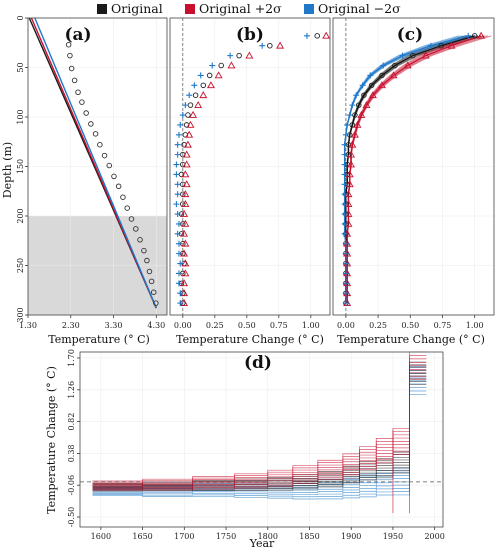  What do you see at coordinates (250, 35) in the screenshot?
I see `panel-label-b: (b)` at bounding box center [250, 35].